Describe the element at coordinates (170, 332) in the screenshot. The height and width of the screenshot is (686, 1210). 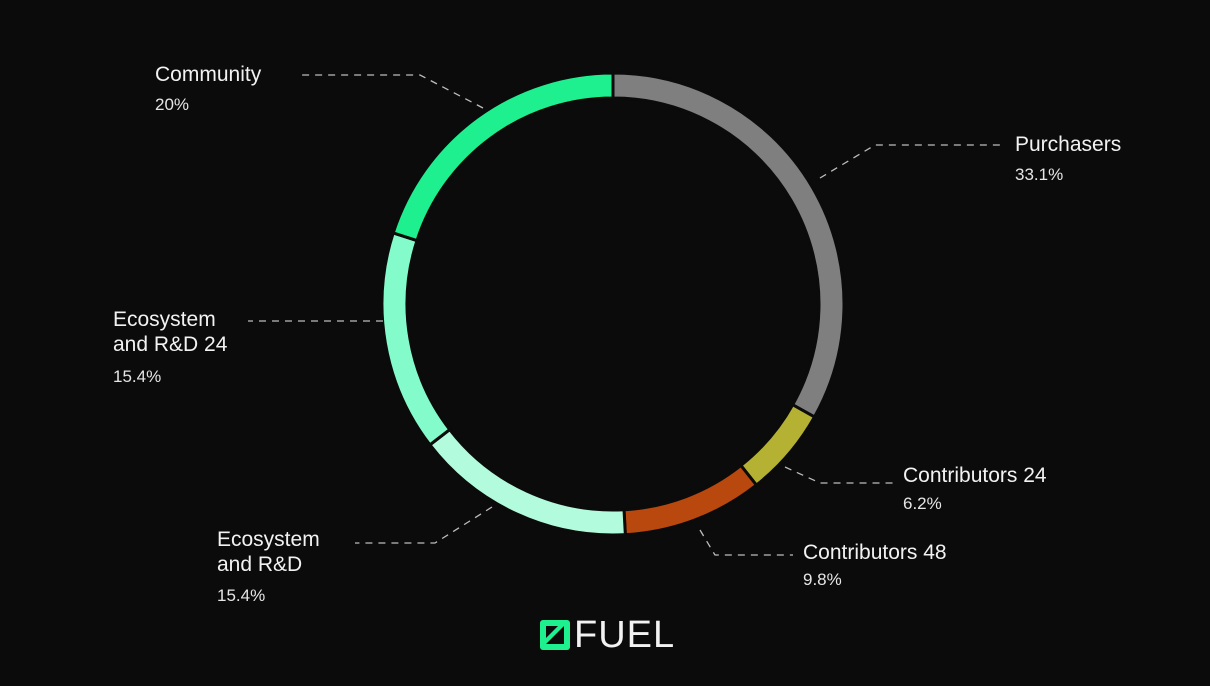
I see `slice-label: Ecosystem and R&D 24` at that location.